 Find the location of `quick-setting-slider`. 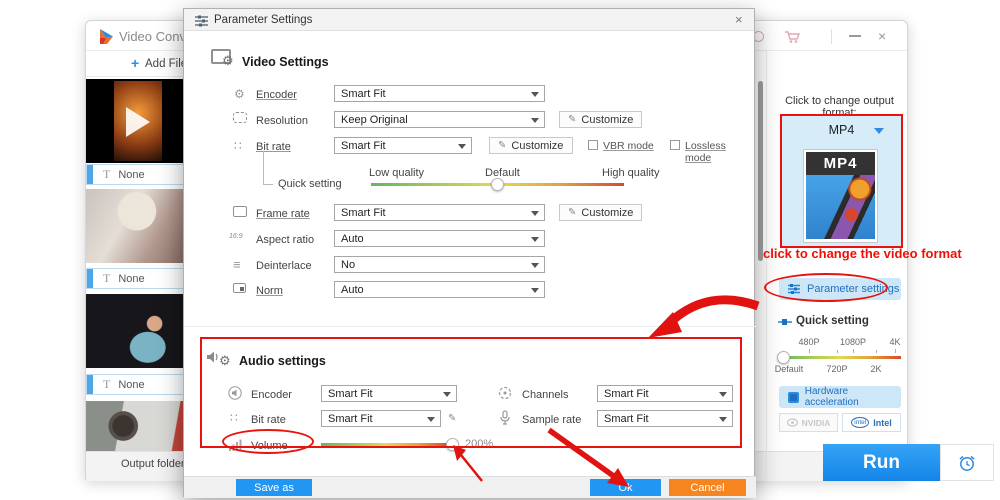

quick-setting-slider is located at coordinates (840, 357).